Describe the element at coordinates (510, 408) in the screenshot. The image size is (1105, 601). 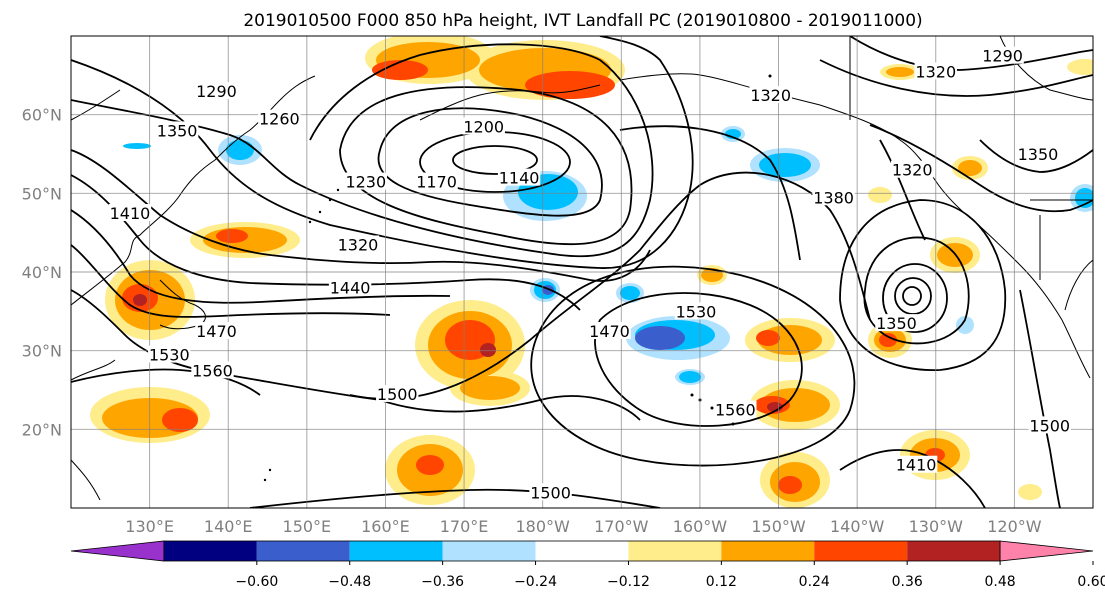
I see `contour-1500-mid` at that location.